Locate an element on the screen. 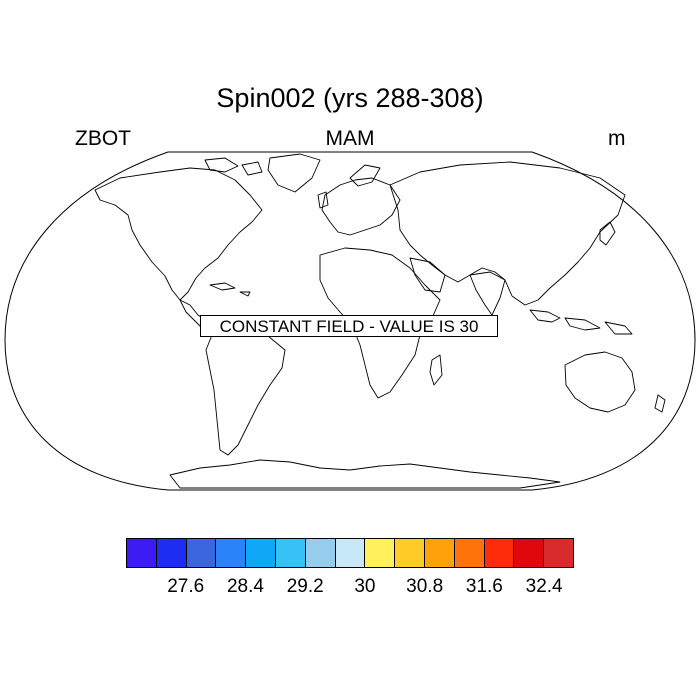 Image resolution: width=700 pixels, height=700 pixels. coastline-japan is located at coordinates (607, 233).